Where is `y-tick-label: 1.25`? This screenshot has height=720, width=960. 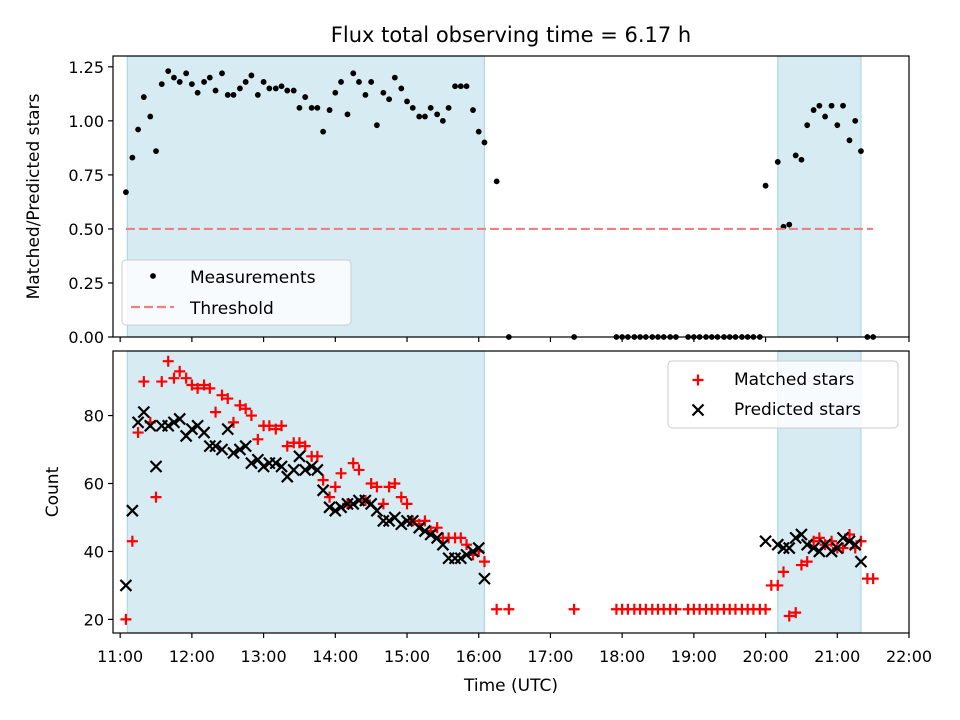
y-tick-label: 1.25 is located at coordinates (86, 67).